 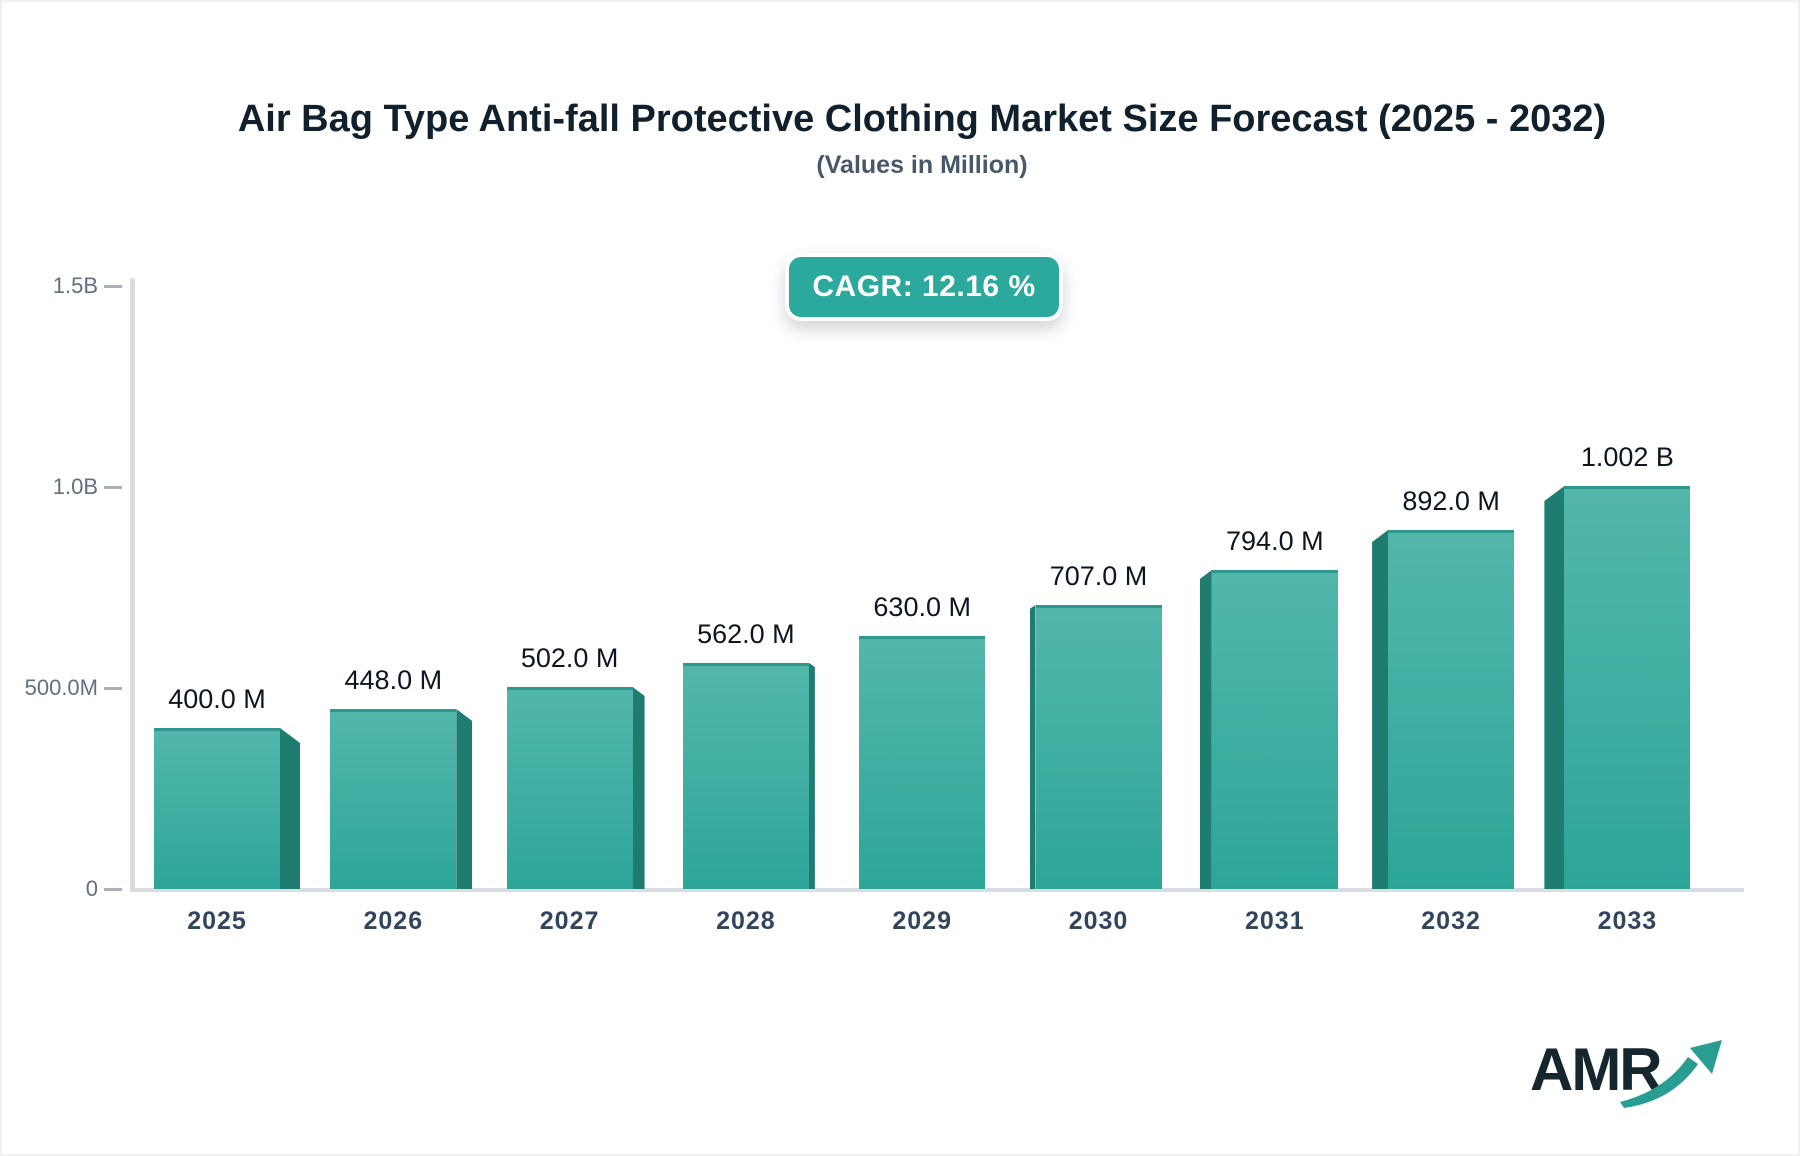 What do you see at coordinates (393, 680) in the screenshot?
I see `bar-value-label-2026: 448.0 M` at bounding box center [393, 680].